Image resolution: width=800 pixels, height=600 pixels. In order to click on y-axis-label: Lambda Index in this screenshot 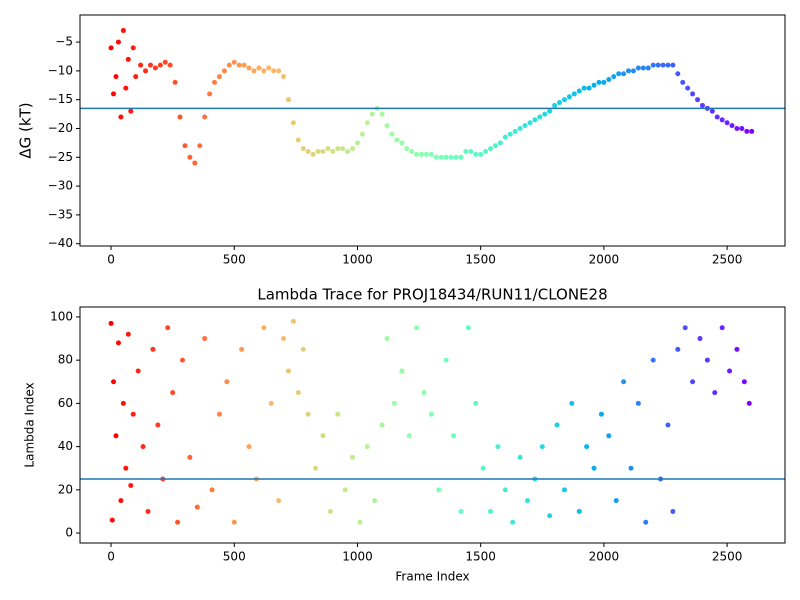, I will do `click(30, 424)`.